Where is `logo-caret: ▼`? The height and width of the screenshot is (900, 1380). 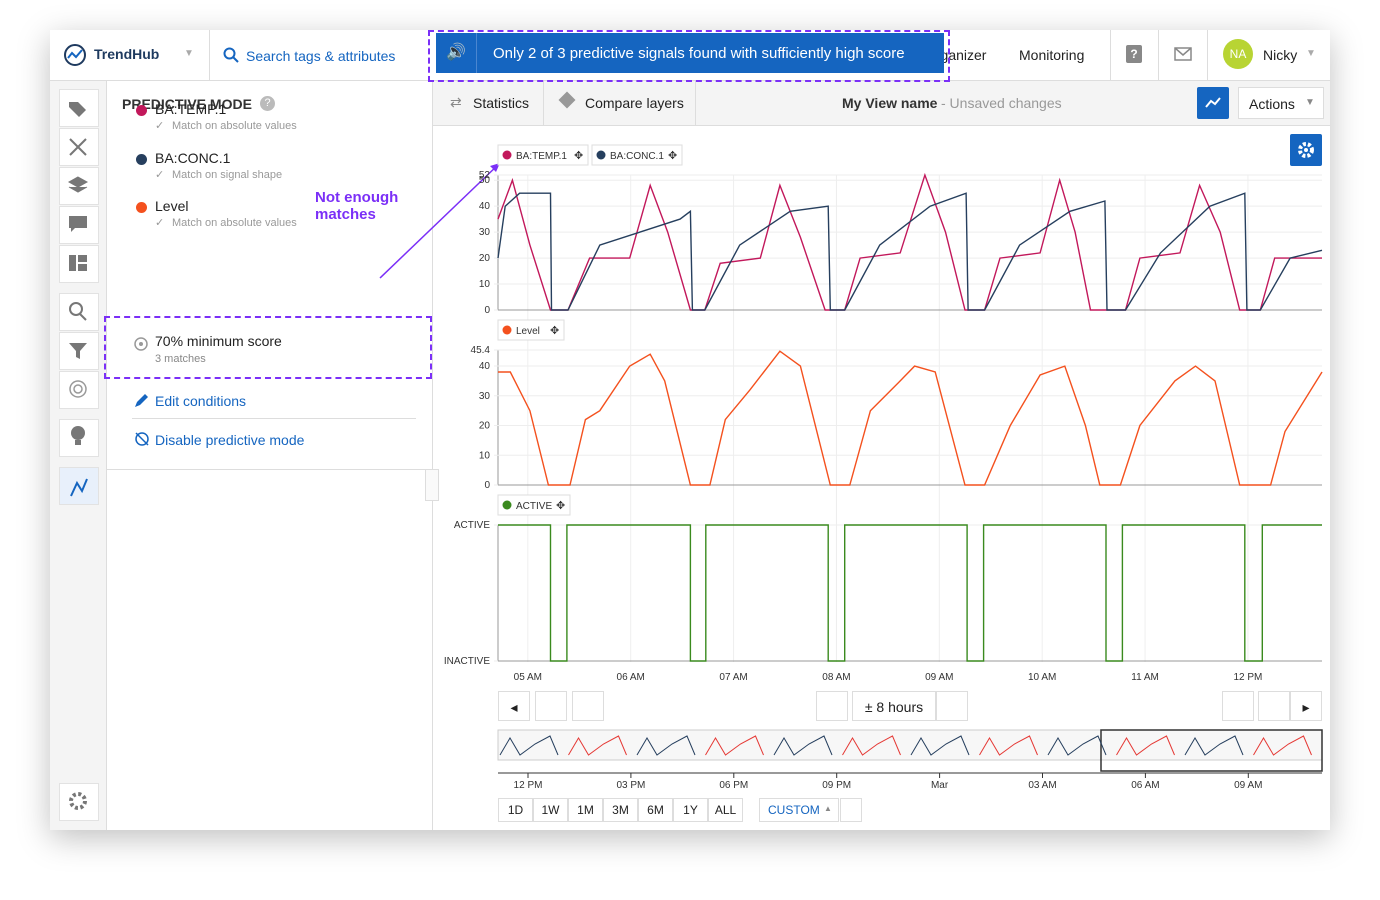 logo-caret: ▼ is located at coordinates (189, 53).